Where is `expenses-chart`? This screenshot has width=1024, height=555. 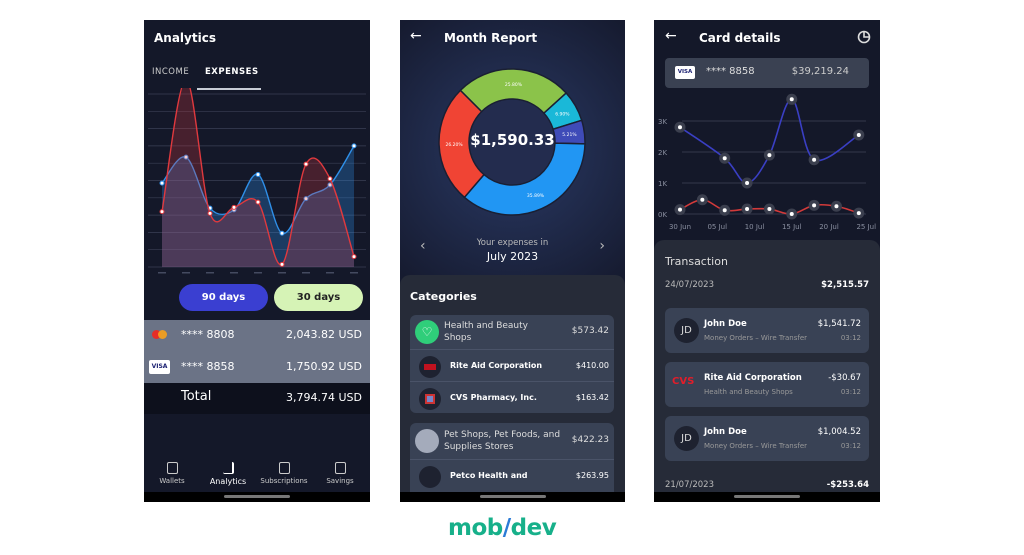 expenses-chart is located at coordinates (257, 181).